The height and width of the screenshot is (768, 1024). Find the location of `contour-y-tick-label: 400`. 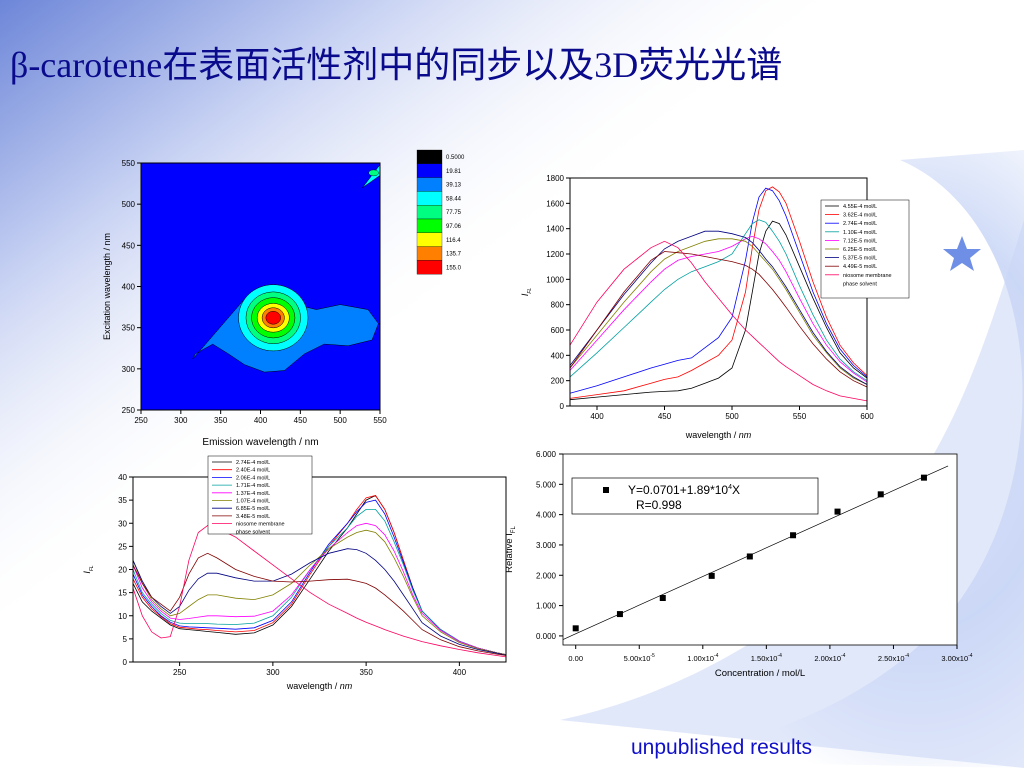

contour-y-tick-label: 400 is located at coordinates (129, 287).